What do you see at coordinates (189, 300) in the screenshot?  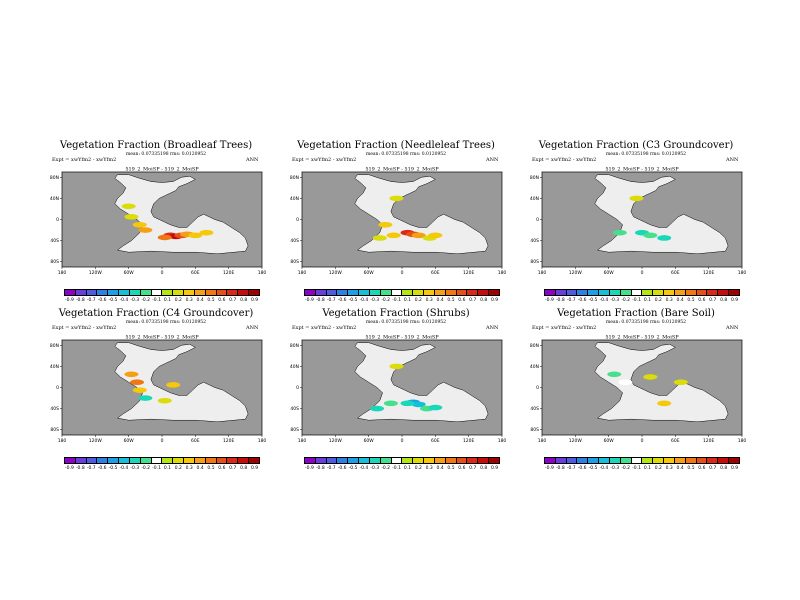 I see `colorbar-label: 0.3` at bounding box center [189, 300].